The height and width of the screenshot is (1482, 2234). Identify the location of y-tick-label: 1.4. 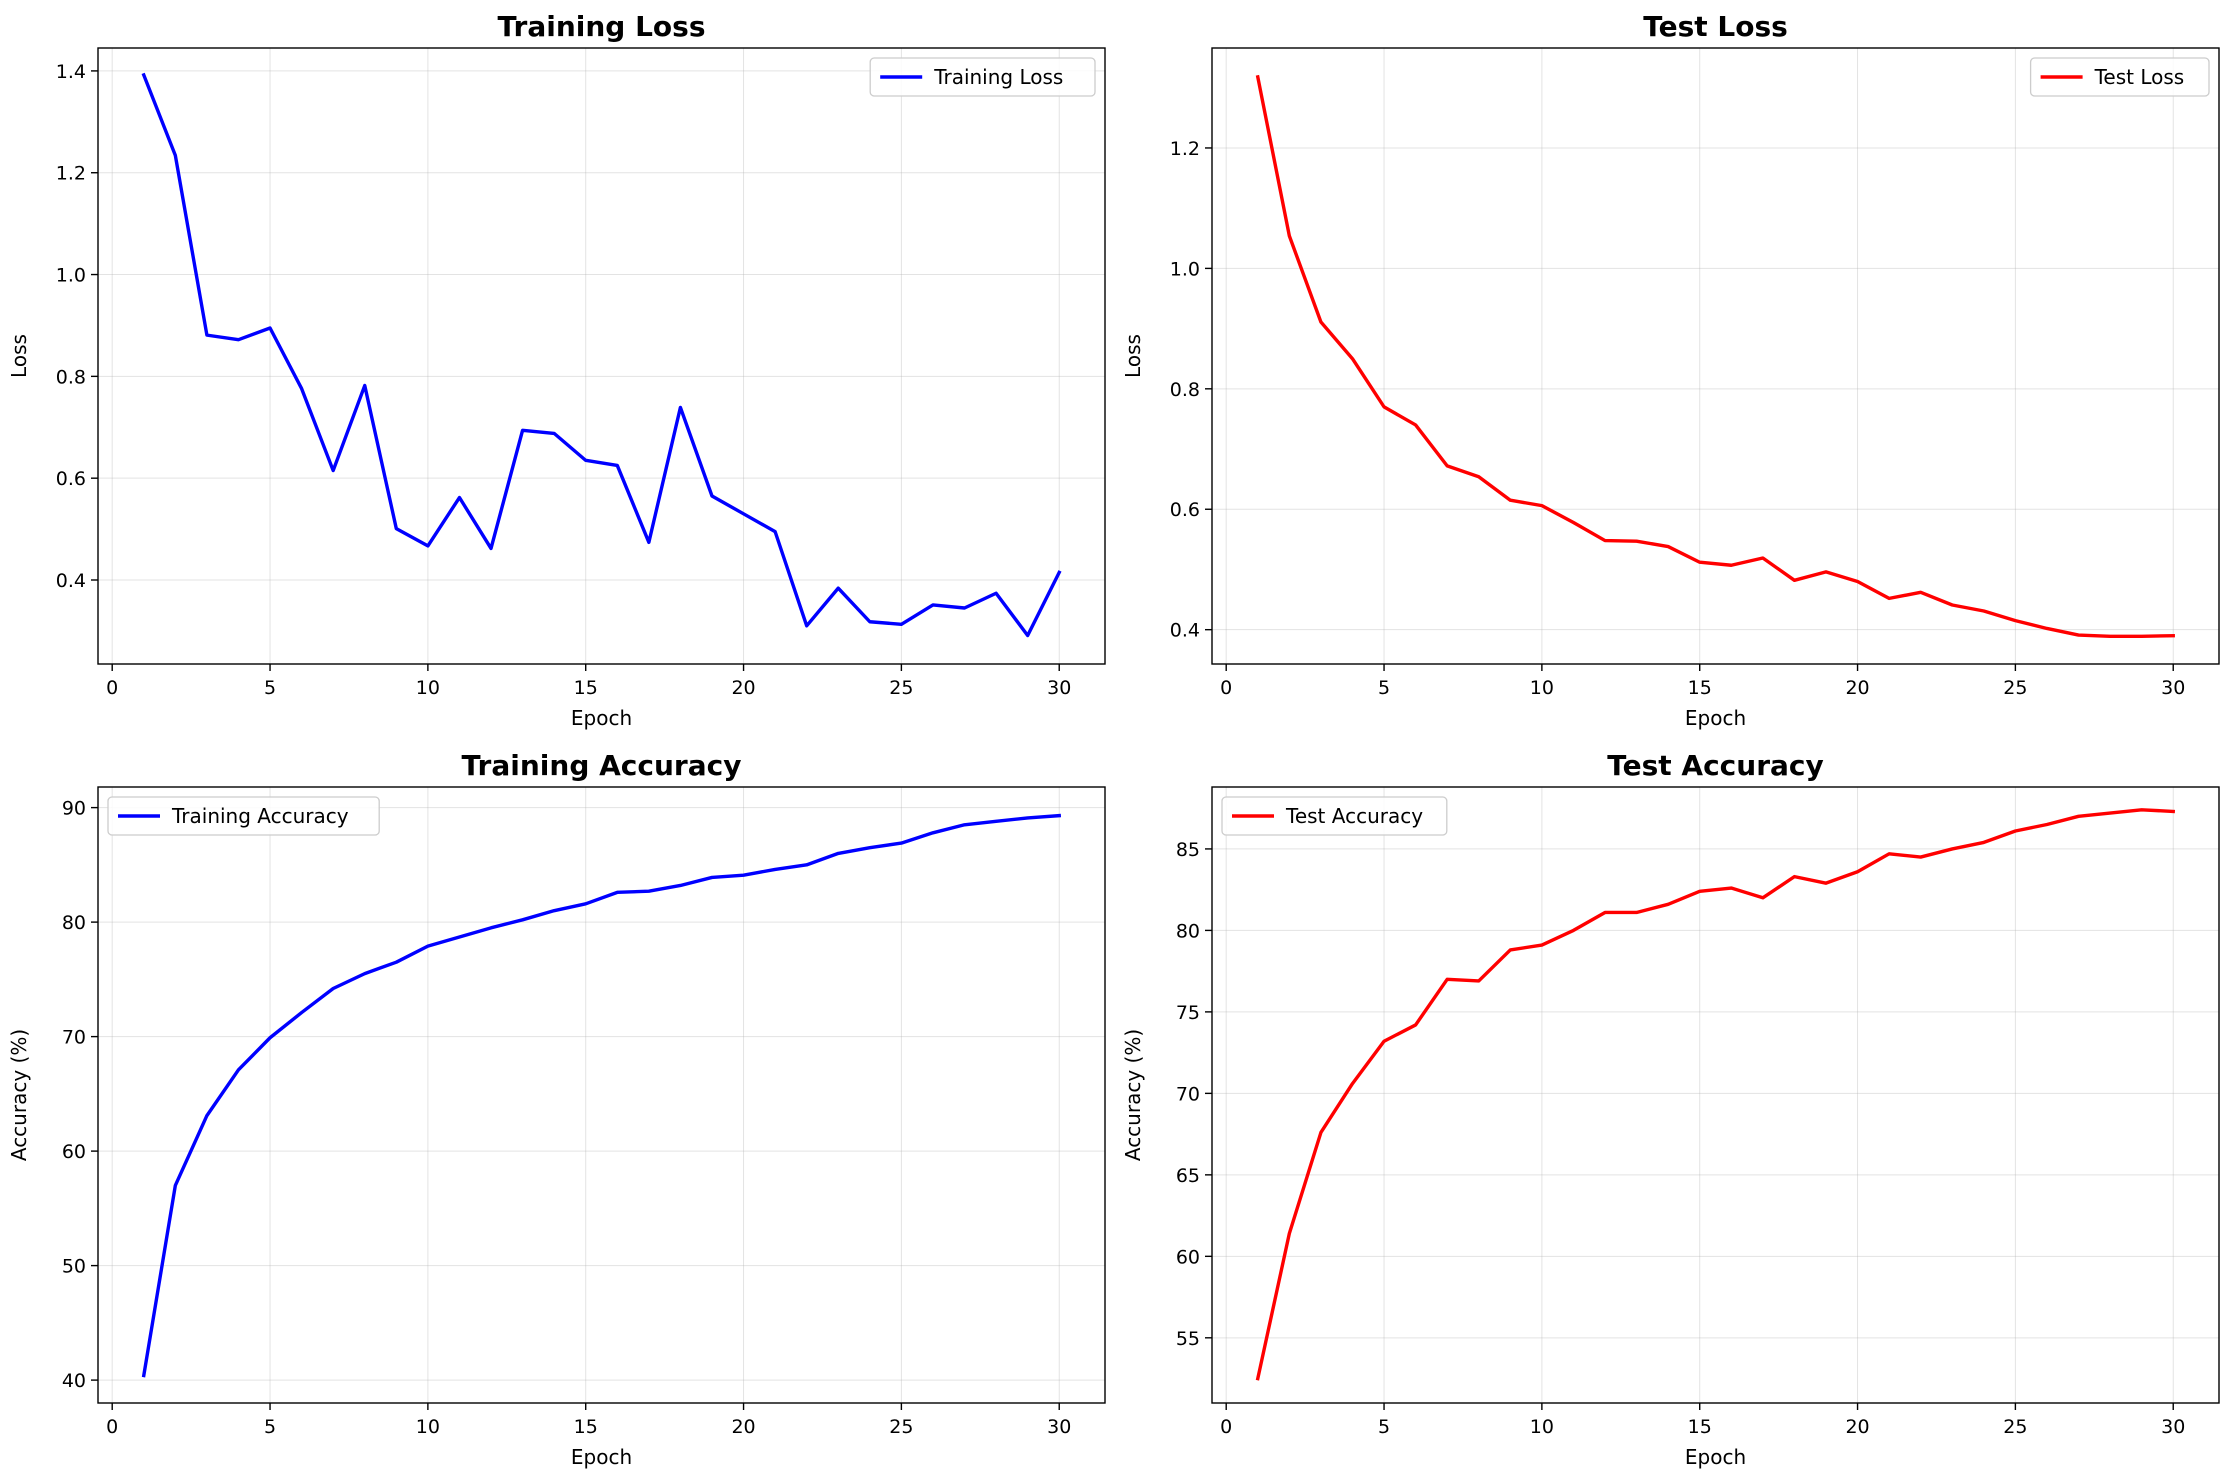
(71, 72).